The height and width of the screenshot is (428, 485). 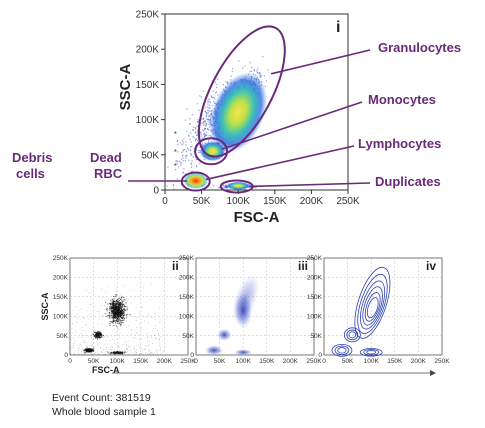 I want to click on duplicate-shade, so click(x=243, y=352).